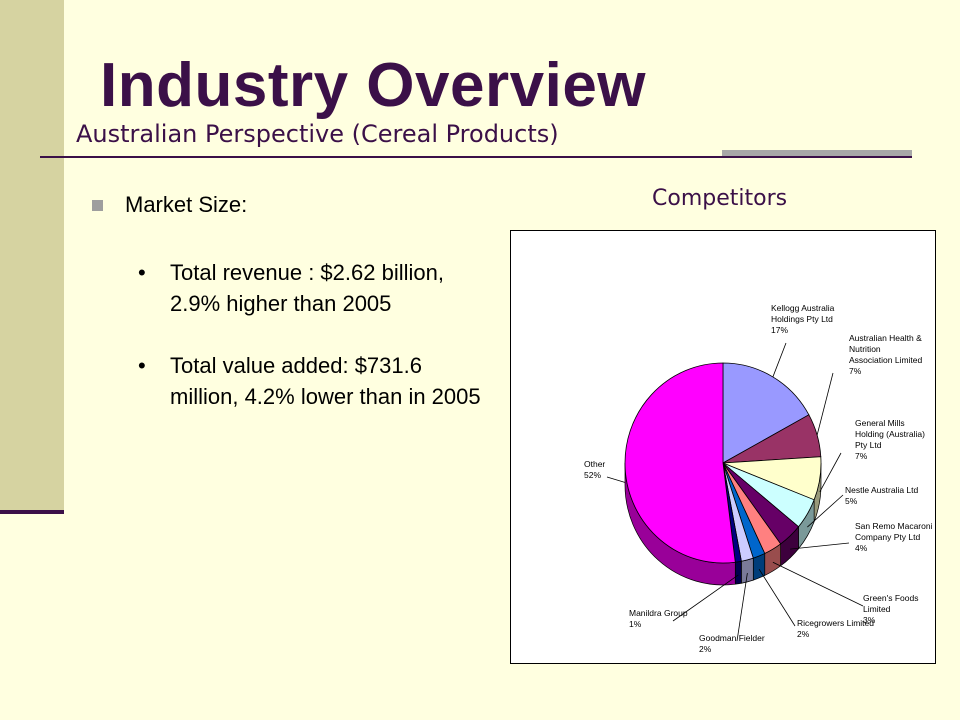  What do you see at coordinates (779, 330) in the screenshot?
I see `pie-label-line: 17%` at bounding box center [779, 330].